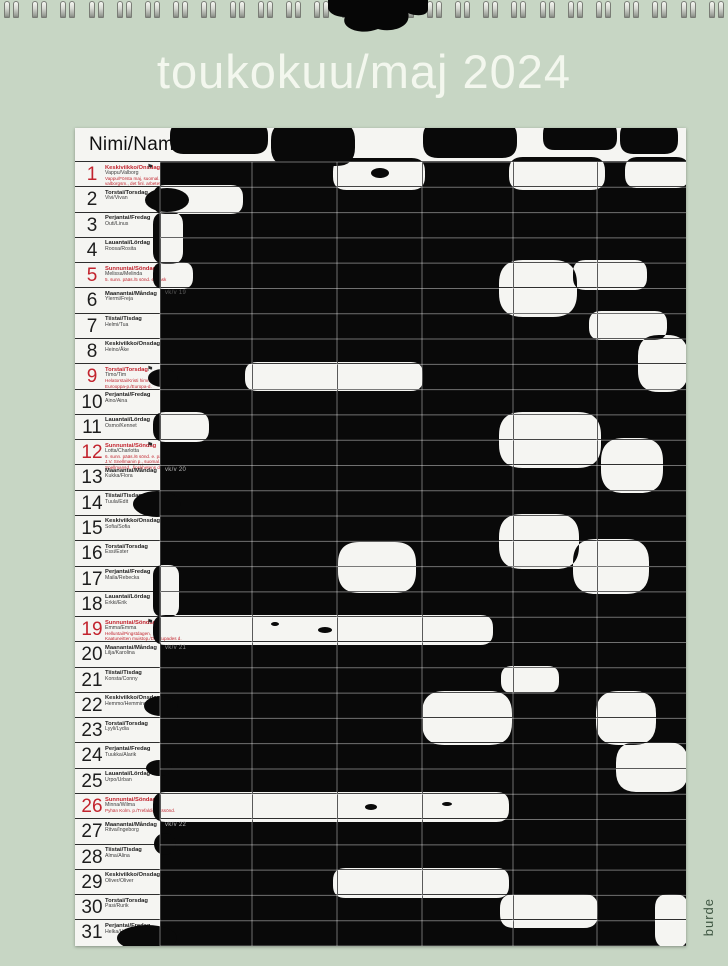  I want to click on day-row: 7 Tiistai/Tisdag Helmi/Tua, so click(380, 326).